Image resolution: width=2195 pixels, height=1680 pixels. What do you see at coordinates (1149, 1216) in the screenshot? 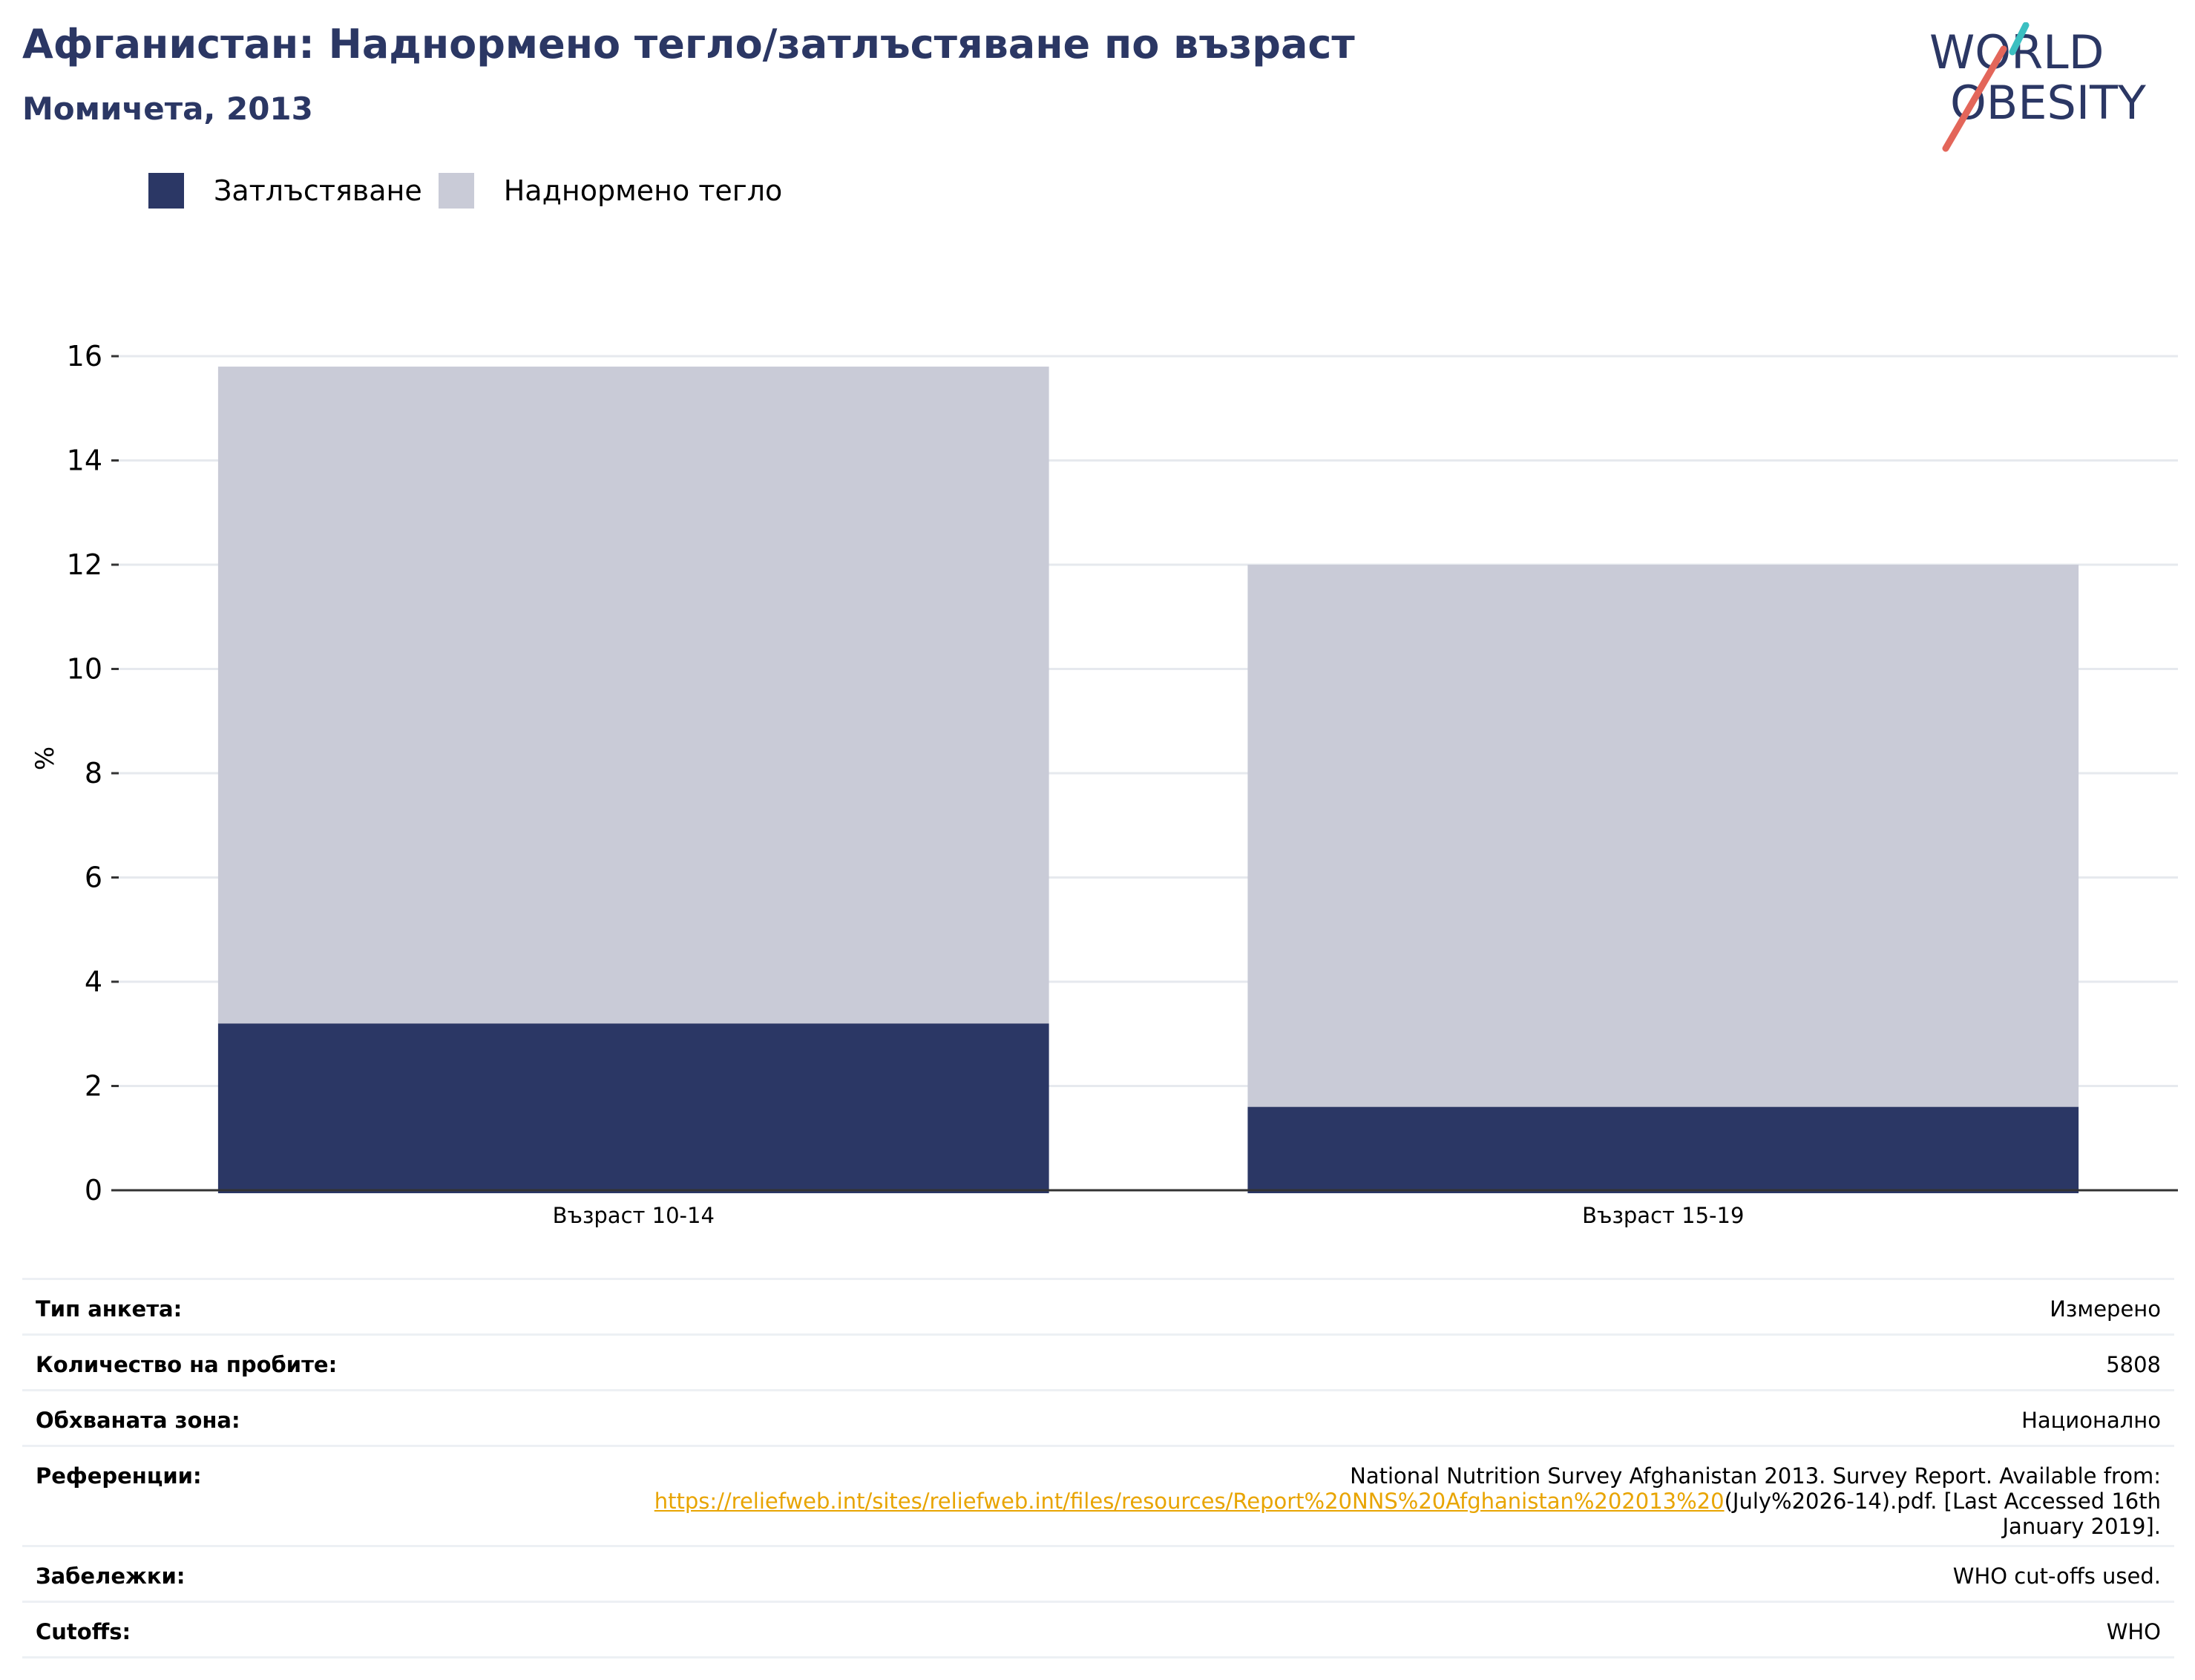
I see `x-tick-labels: Възраст 10-14 Възраст 15-19` at bounding box center [1149, 1216].